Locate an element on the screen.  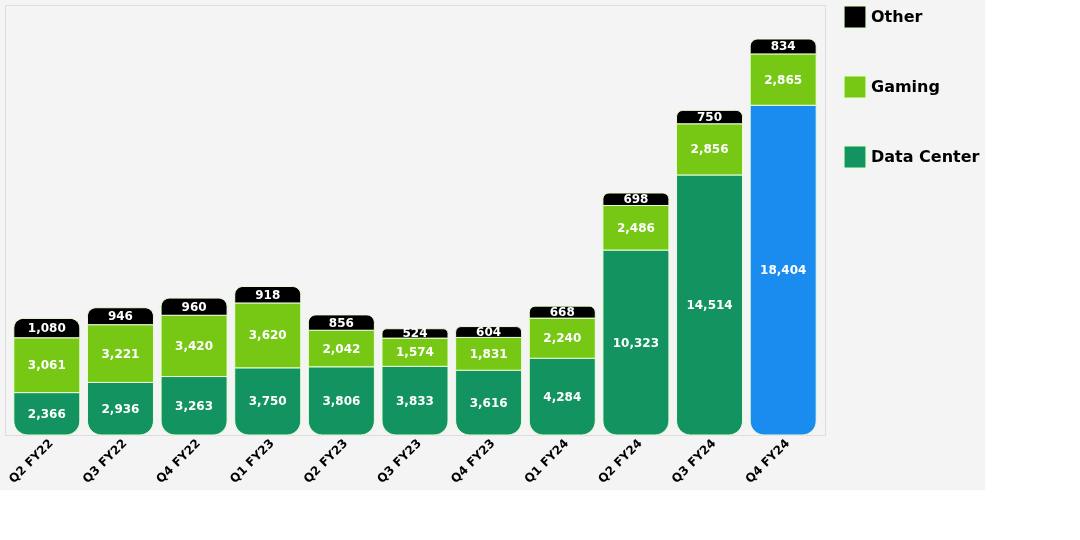
data-label: 2,936 is located at coordinates (120, 408).